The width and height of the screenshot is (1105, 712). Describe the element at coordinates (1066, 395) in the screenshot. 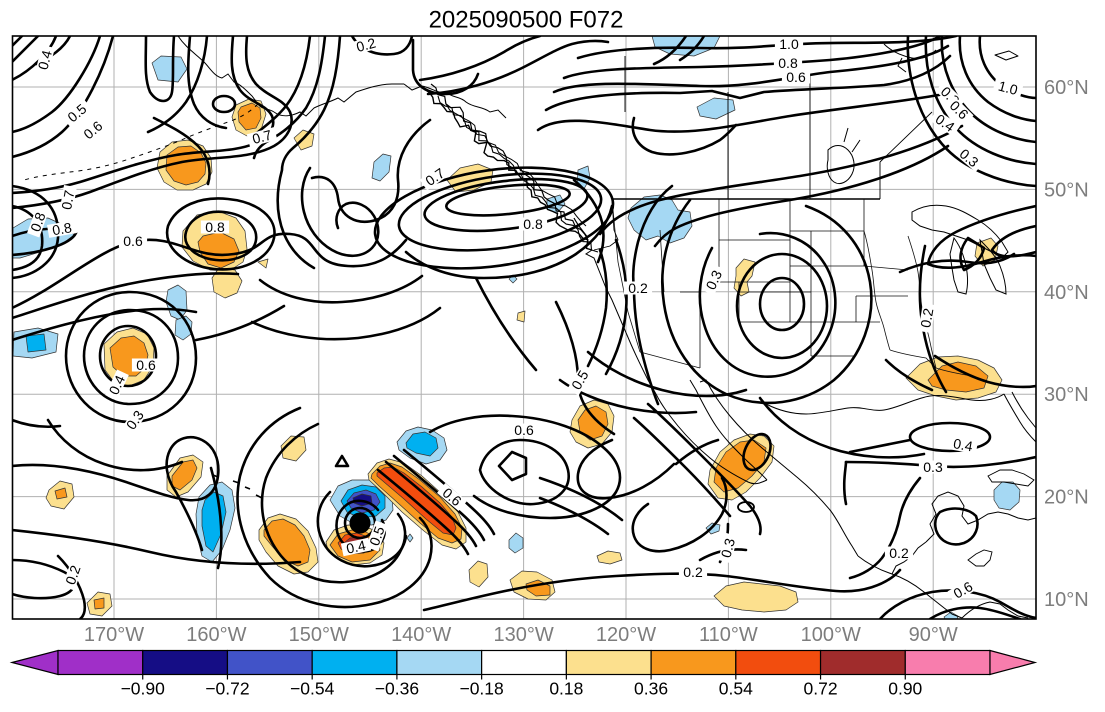

I see `svg-text: 30°N` at that location.